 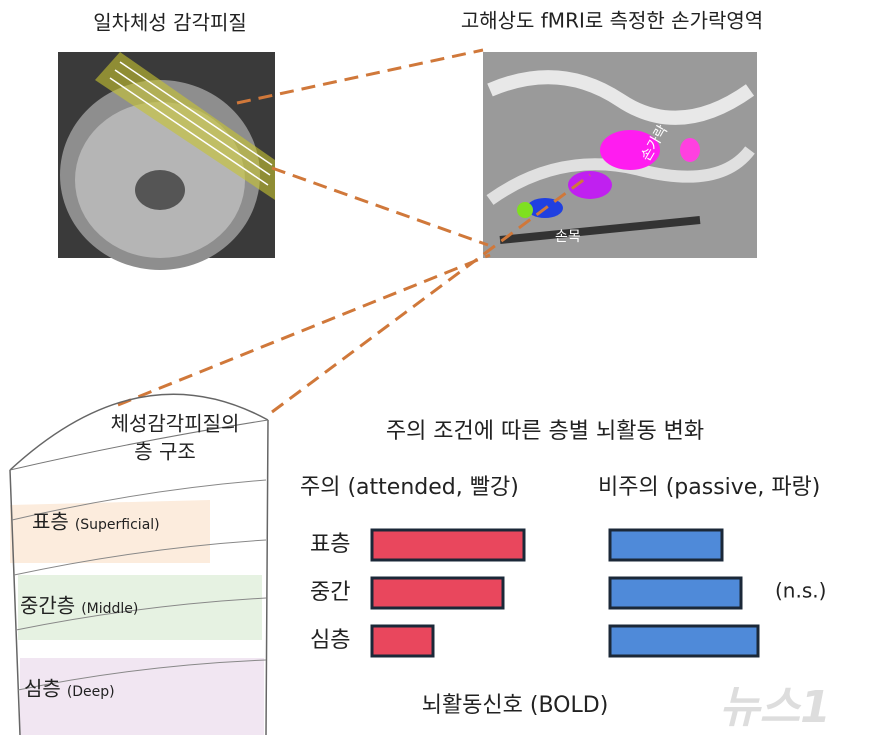 I want to click on bars-title: 주의 조건에 따른 층별 뇌활동 변화, so click(x=545, y=431).